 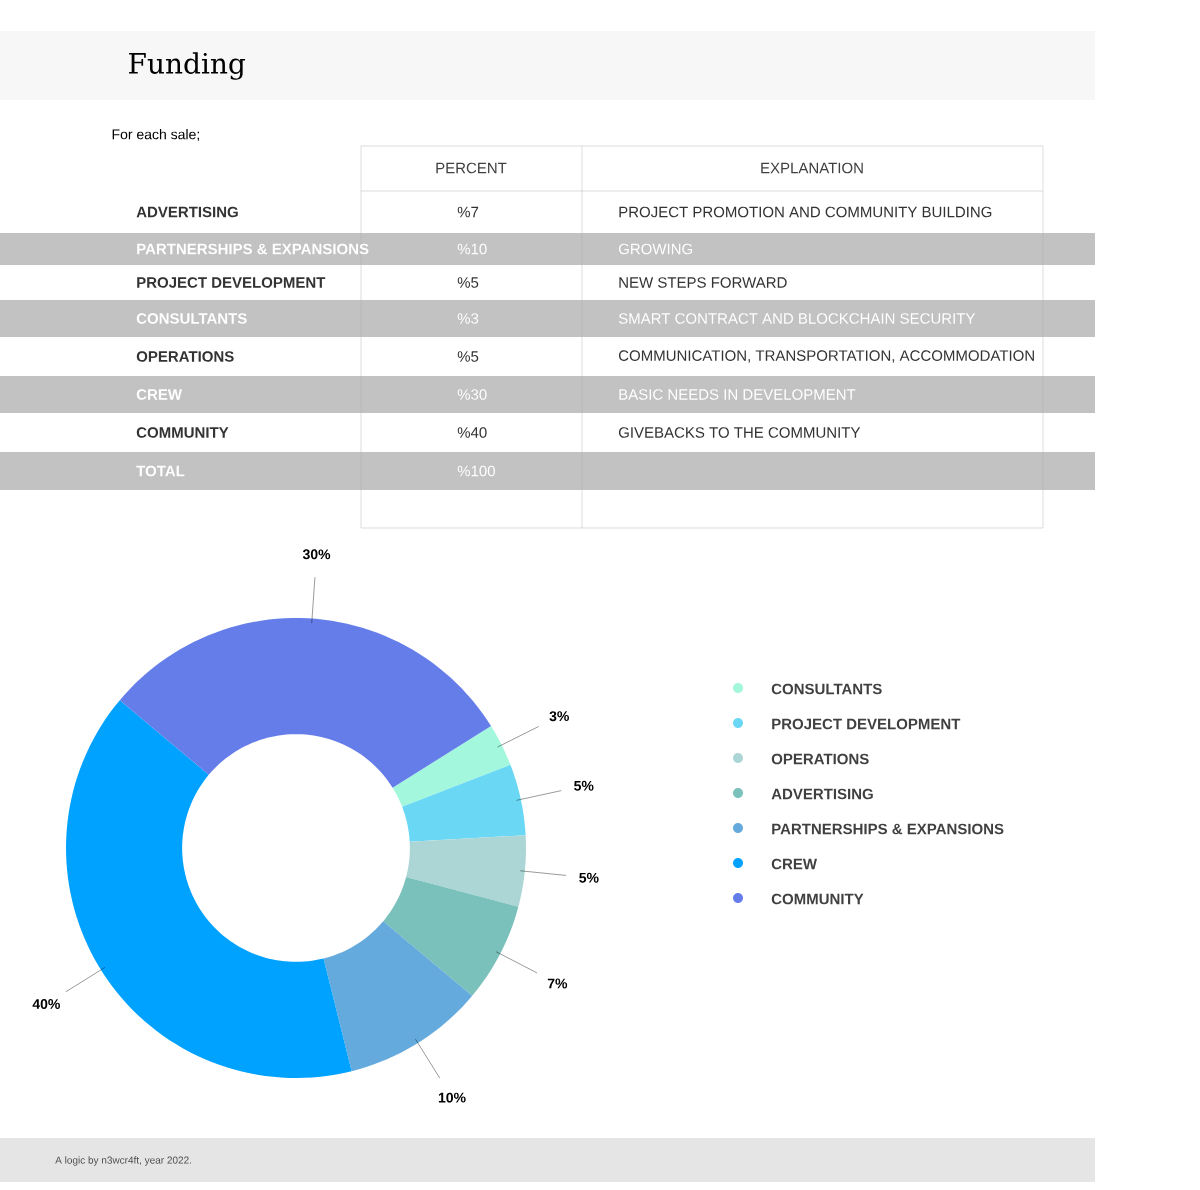 I want to click on text: SMART CONTRACT AND BLOCKCHAIN SECURITY, so click(x=797, y=318).